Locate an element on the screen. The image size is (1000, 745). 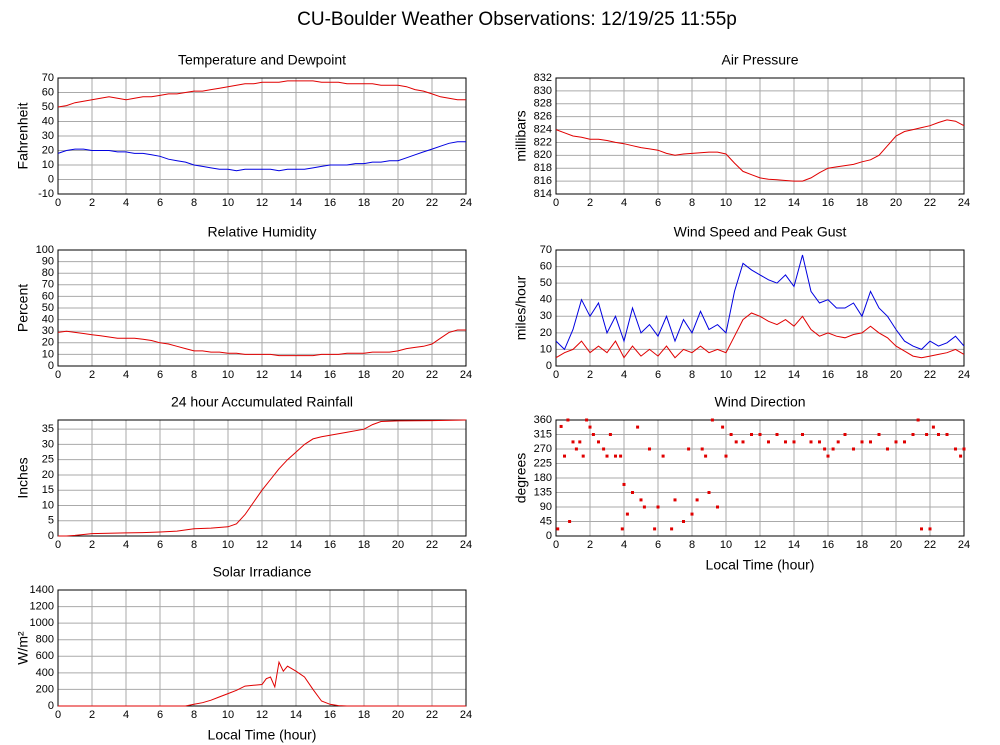
chart-title: Temperature and Dewpoint is located at coordinates (262, 60).